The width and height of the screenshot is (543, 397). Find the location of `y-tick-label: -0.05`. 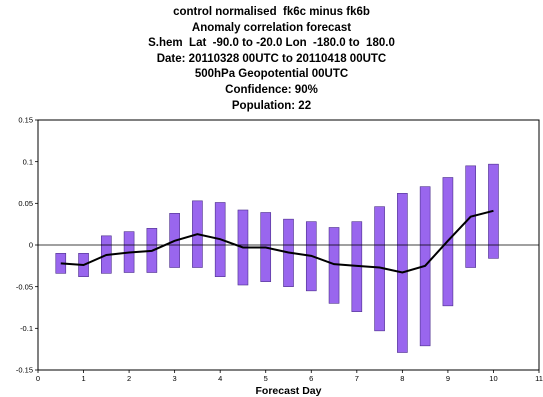

y-tick-label: -0.05 is located at coordinates (24, 286).